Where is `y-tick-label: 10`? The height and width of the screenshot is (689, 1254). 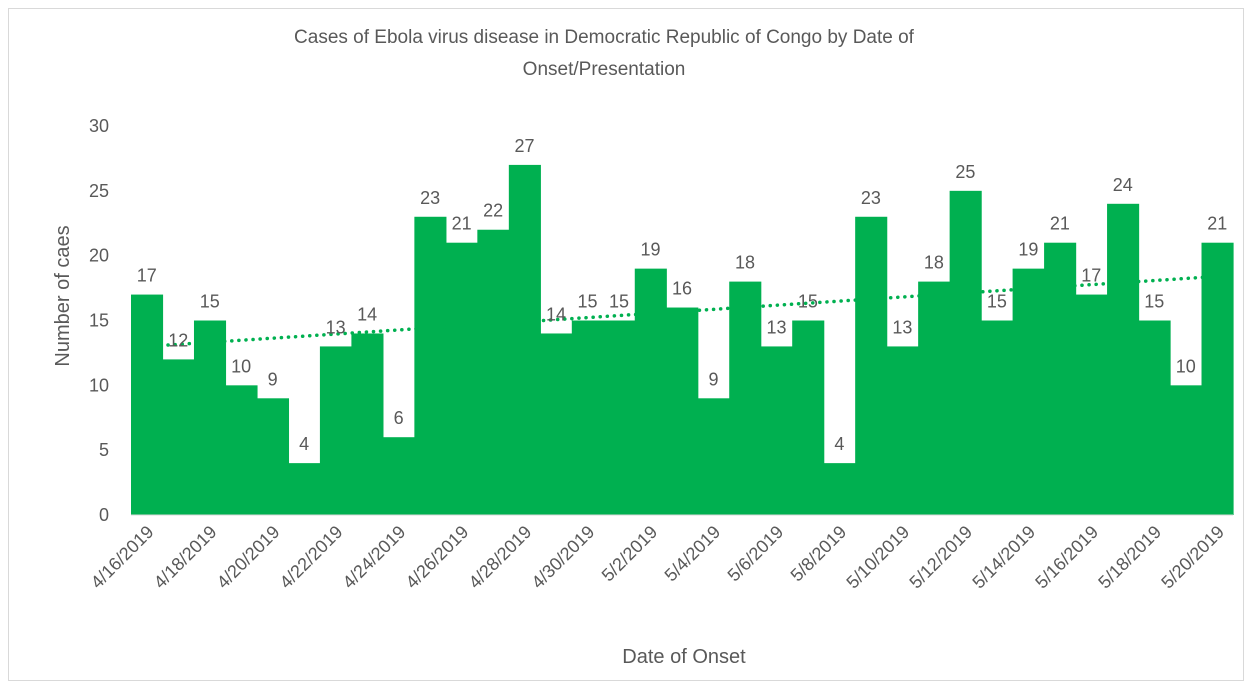 y-tick-label: 10 is located at coordinates (99, 385).